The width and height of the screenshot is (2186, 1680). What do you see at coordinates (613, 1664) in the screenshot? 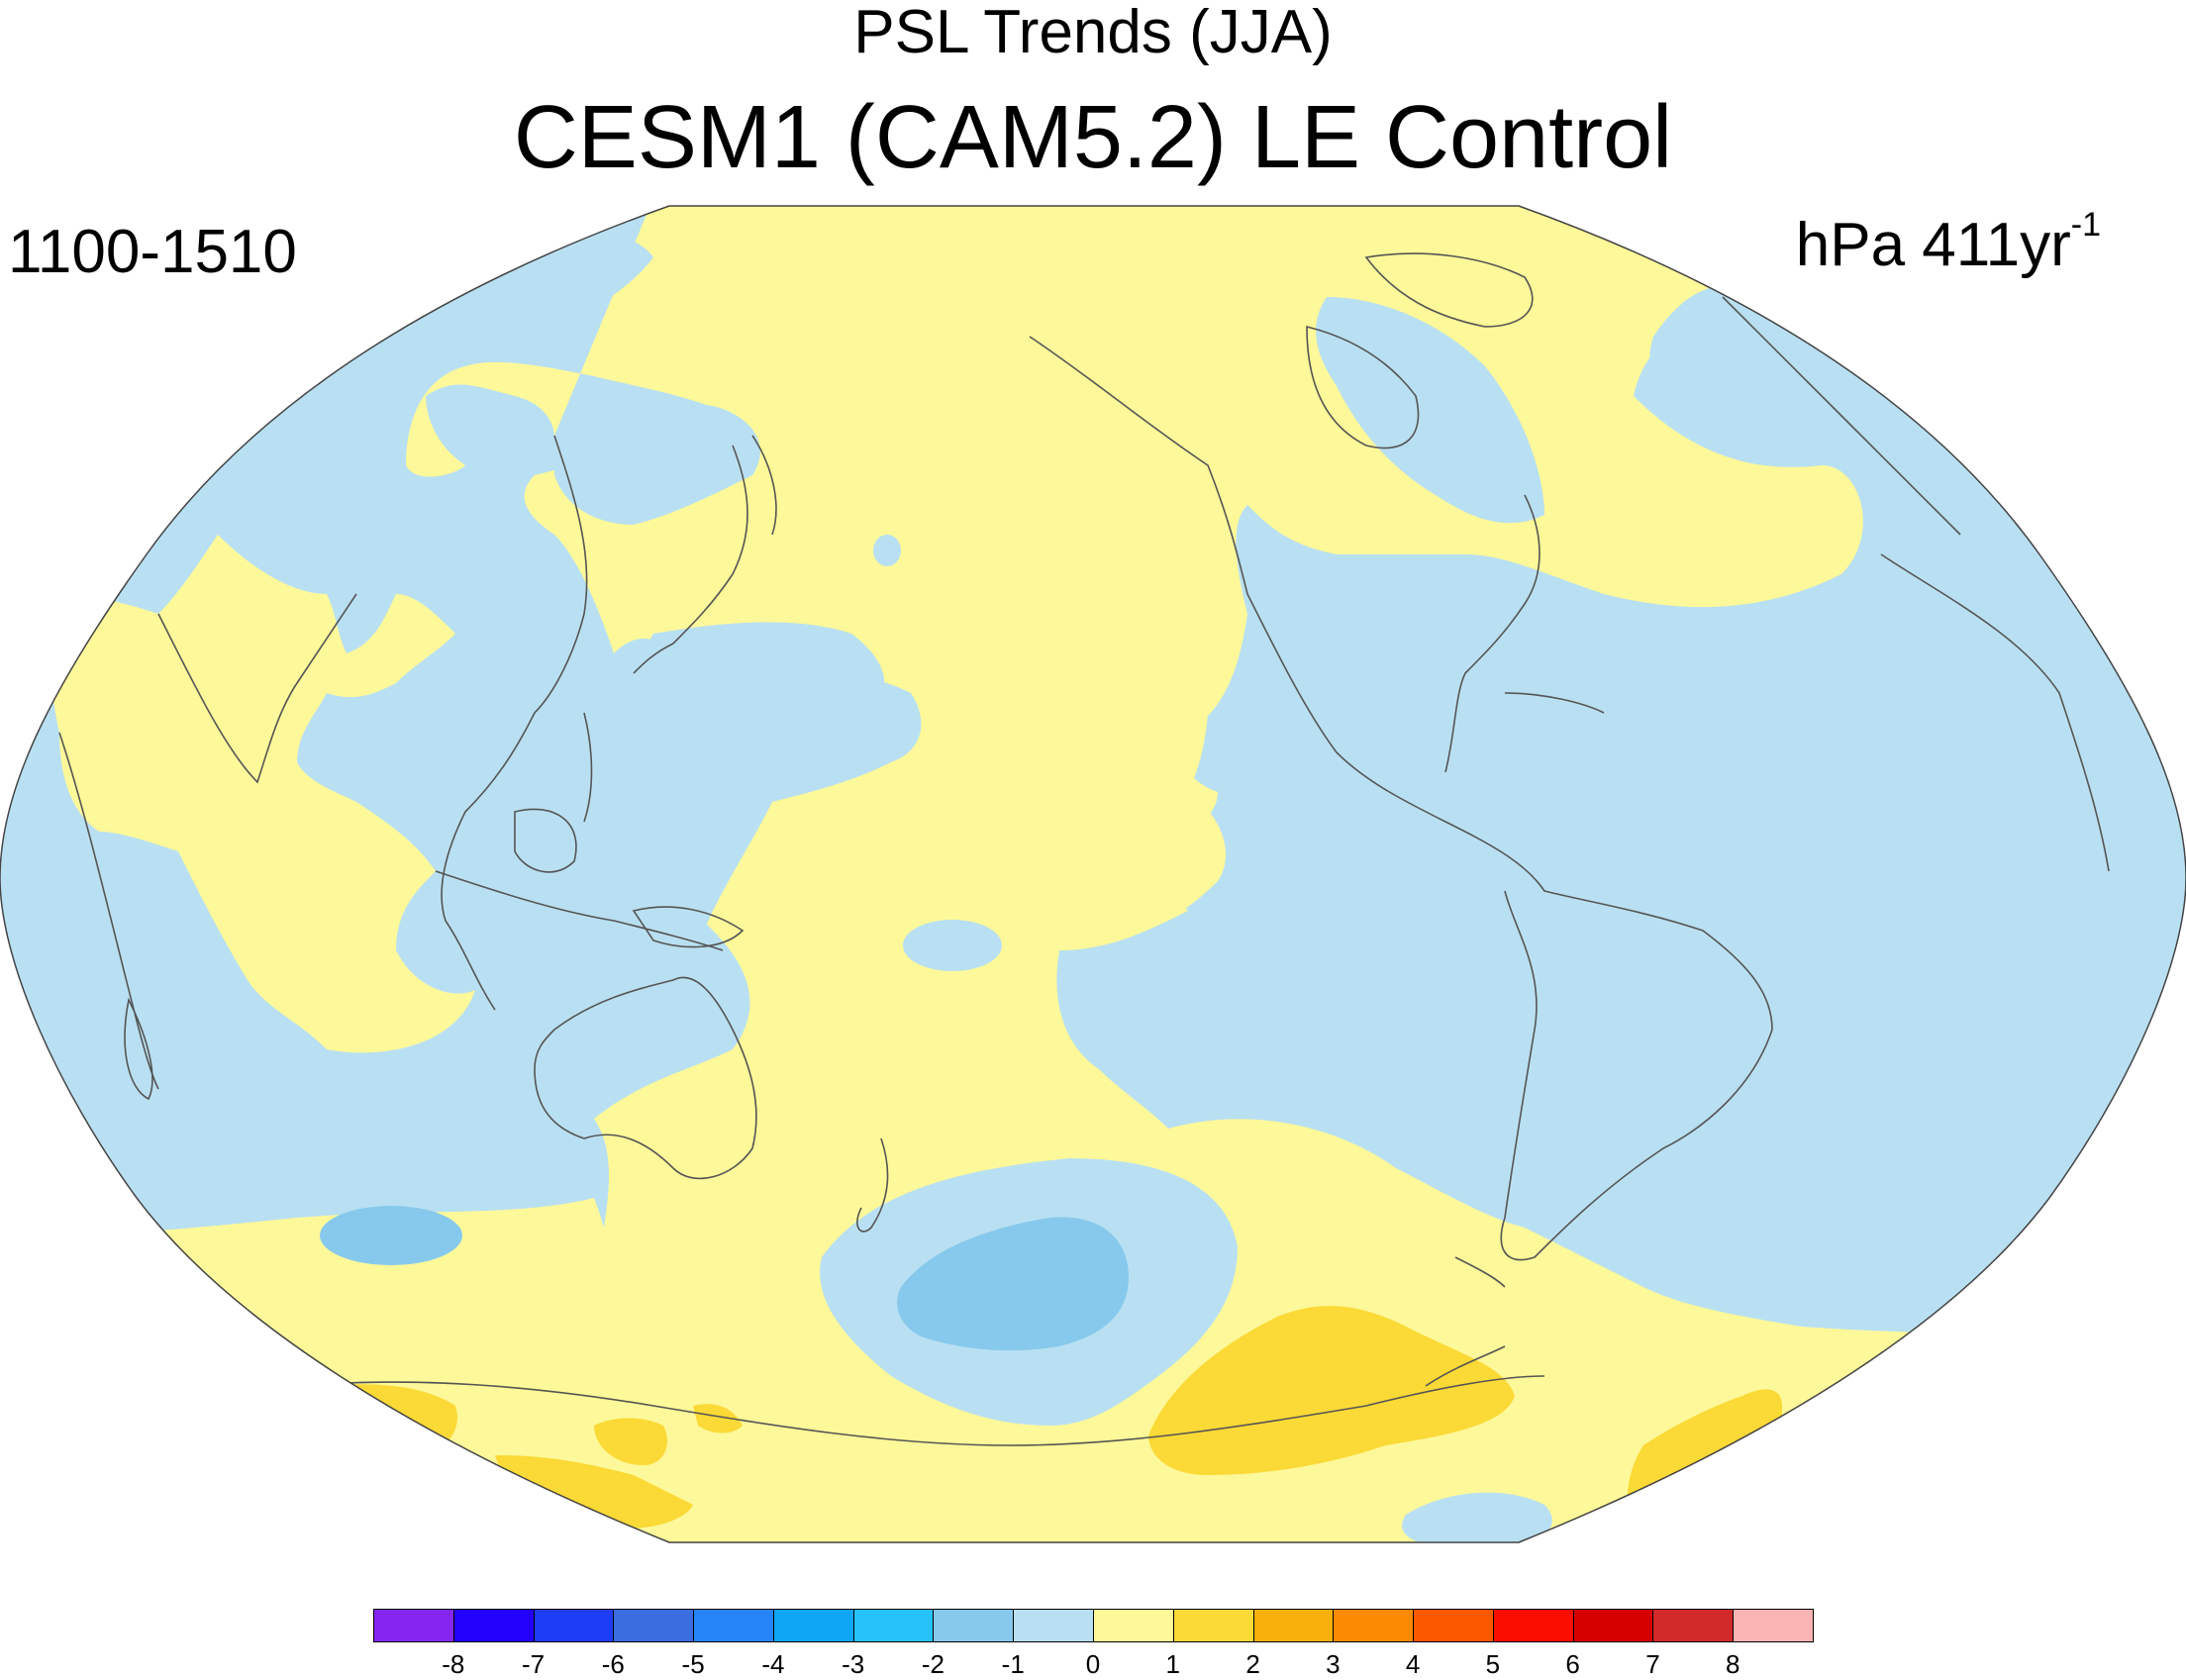
I see `colorbar-tick-label: -6` at bounding box center [613, 1664].